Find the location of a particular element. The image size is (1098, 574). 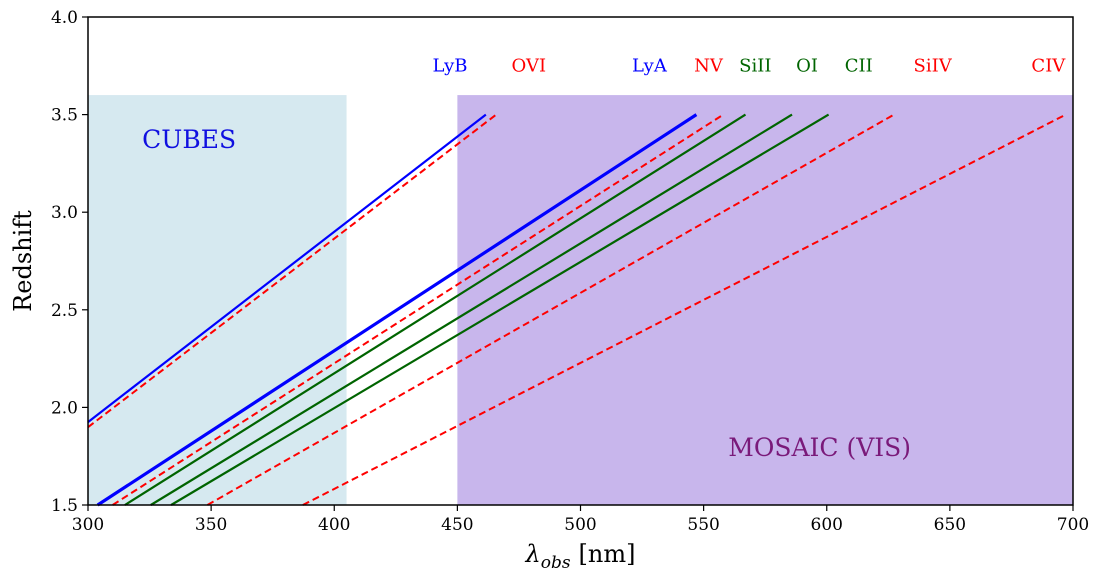

series-label-oi: OI is located at coordinates (807, 66).